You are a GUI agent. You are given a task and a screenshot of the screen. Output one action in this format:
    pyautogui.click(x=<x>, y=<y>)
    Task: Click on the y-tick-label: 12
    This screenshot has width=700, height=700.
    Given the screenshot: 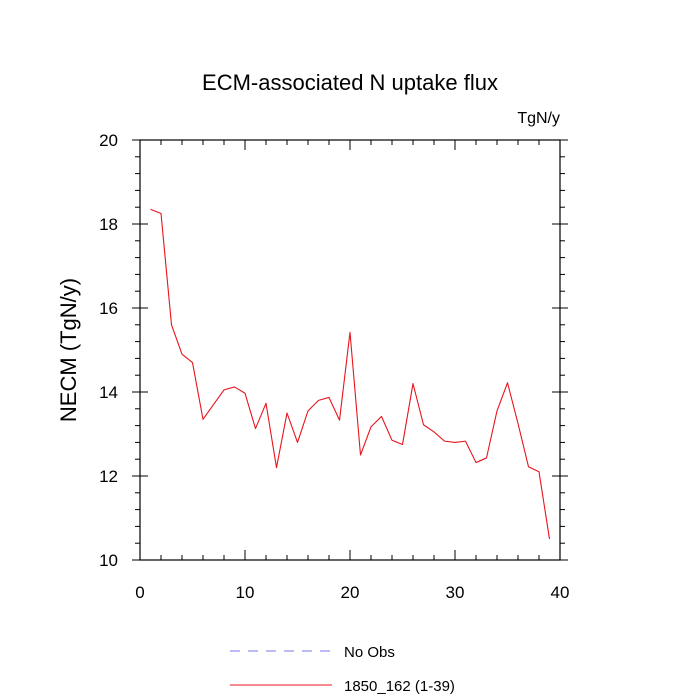 What is the action you would take?
    pyautogui.click(x=108, y=476)
    